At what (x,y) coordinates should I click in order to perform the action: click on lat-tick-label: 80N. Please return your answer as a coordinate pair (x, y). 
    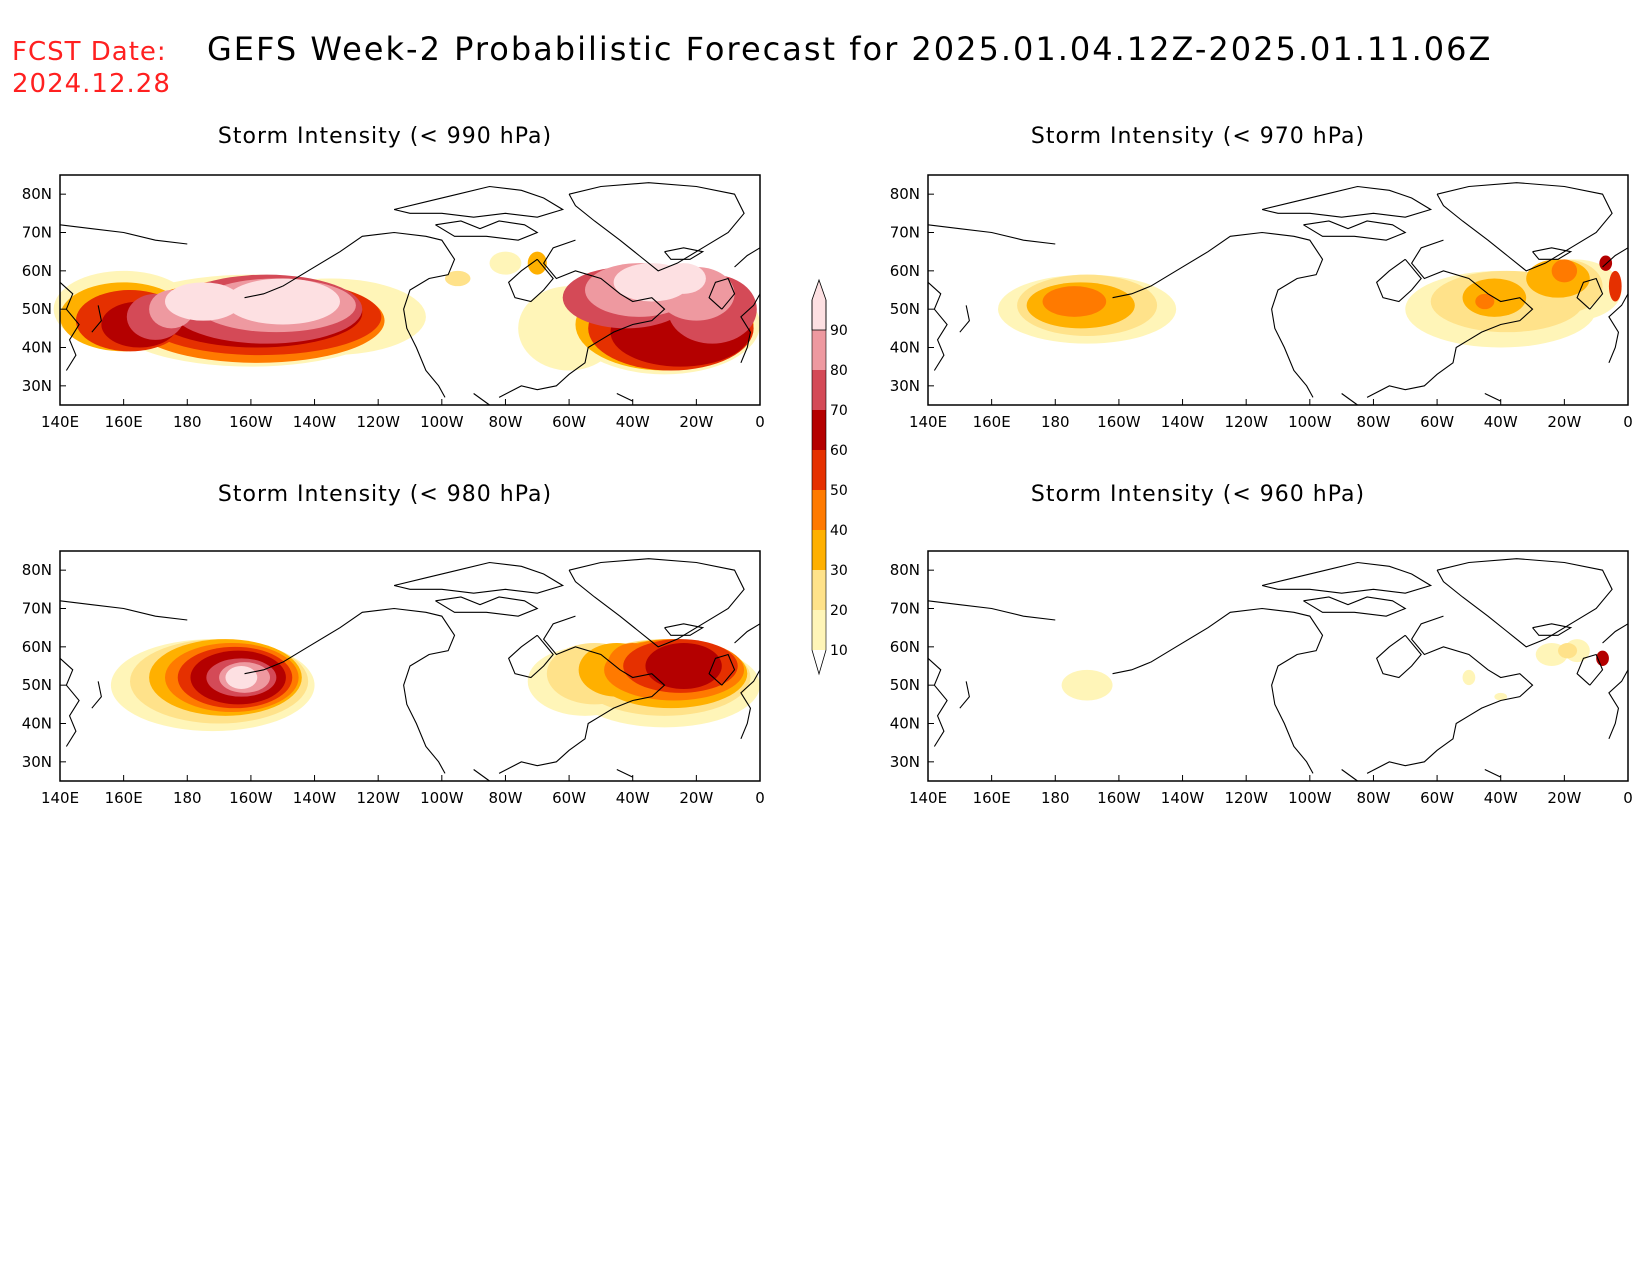
    Looking at the image, I should click on (37, 570).